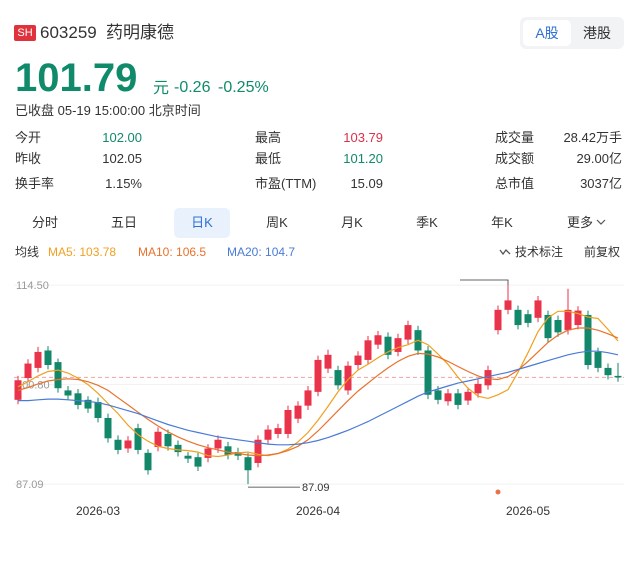  What do you see at coordinates (363, 158) in the screenshot?
I see `stat-value: 101.20` at bounding box center [363, 158].